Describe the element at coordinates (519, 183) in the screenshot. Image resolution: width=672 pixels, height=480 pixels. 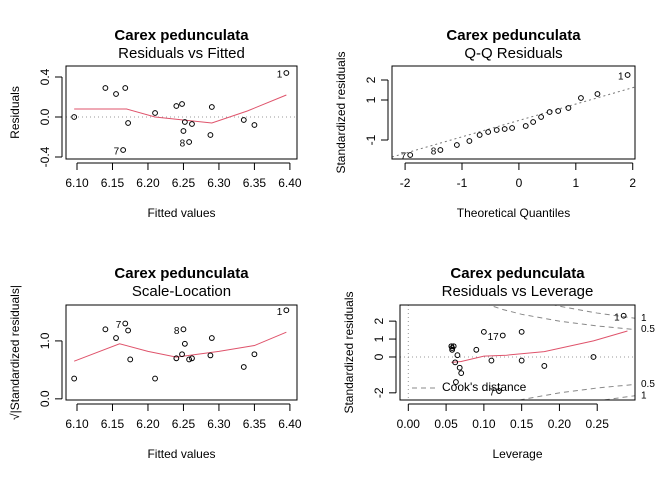
I see `x-tick-label: 0` at that location.